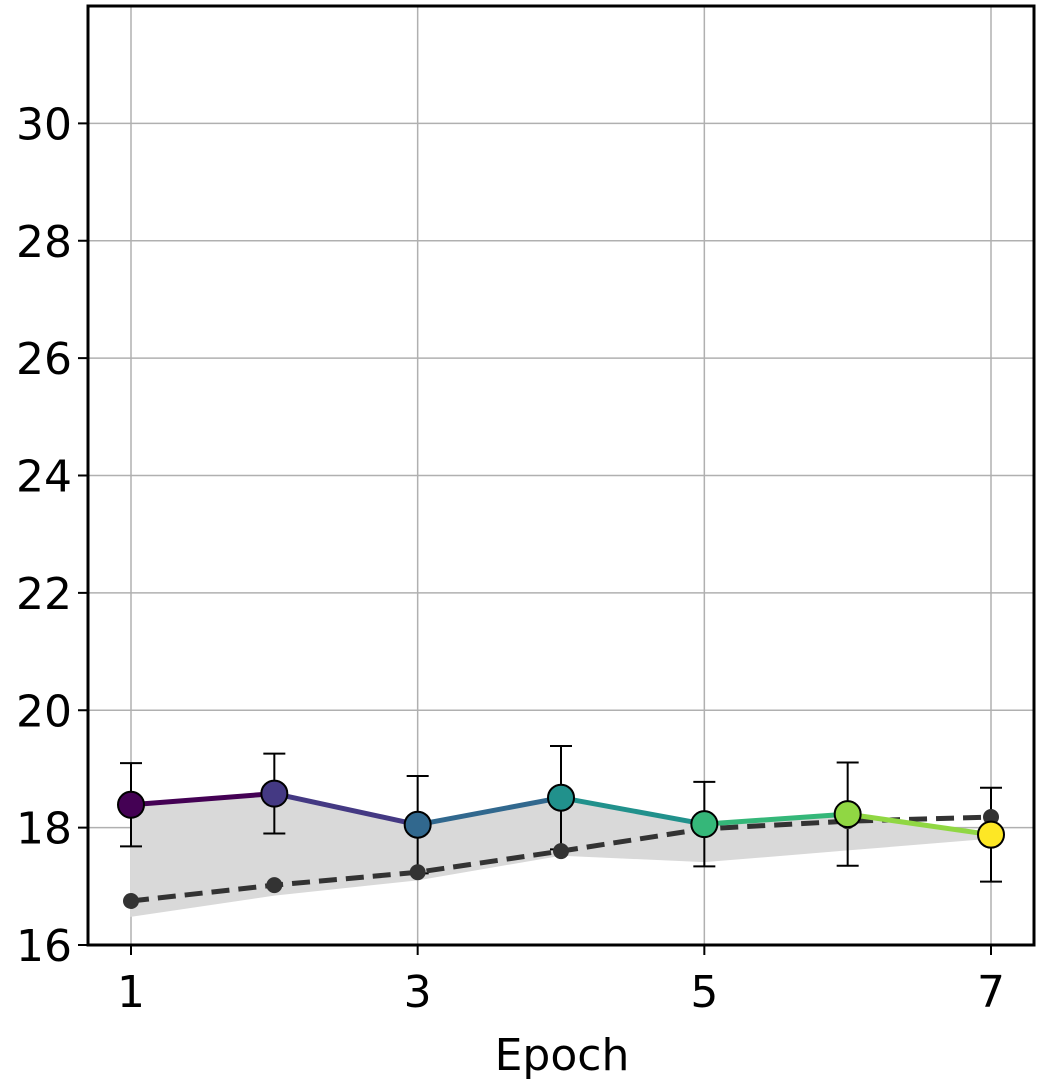 This screenshot has height=1087, width=1046. Describe the element at coordinates (991, 992) in the screenshot. I see `x-tick-label: 7` at that location.